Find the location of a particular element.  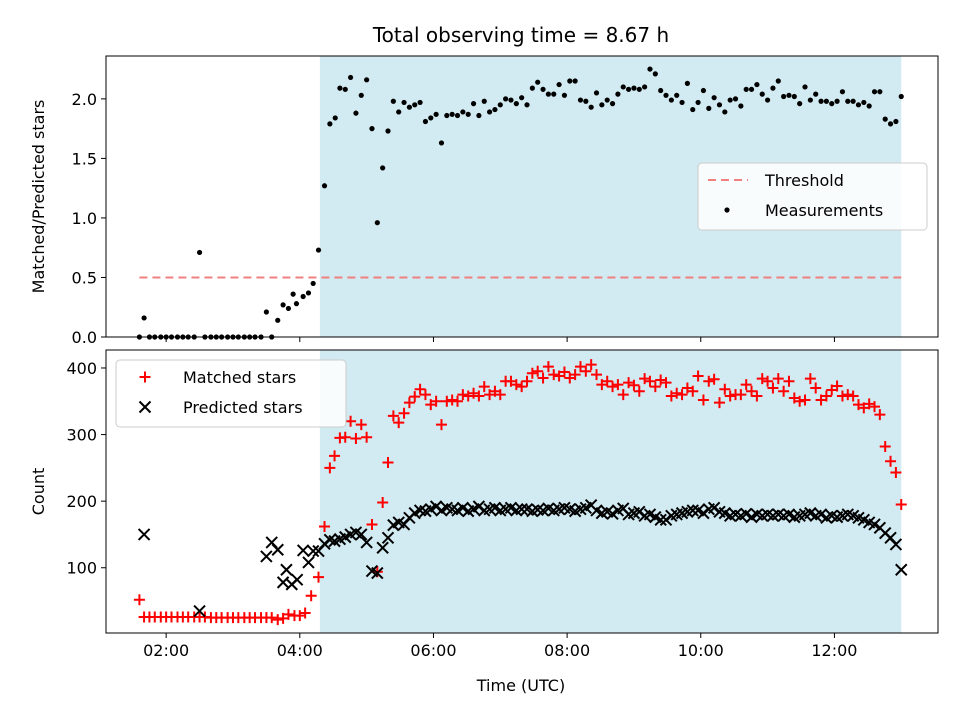

figure-title: Total observing time = 8.67 h is located at coordinates (520, 35).